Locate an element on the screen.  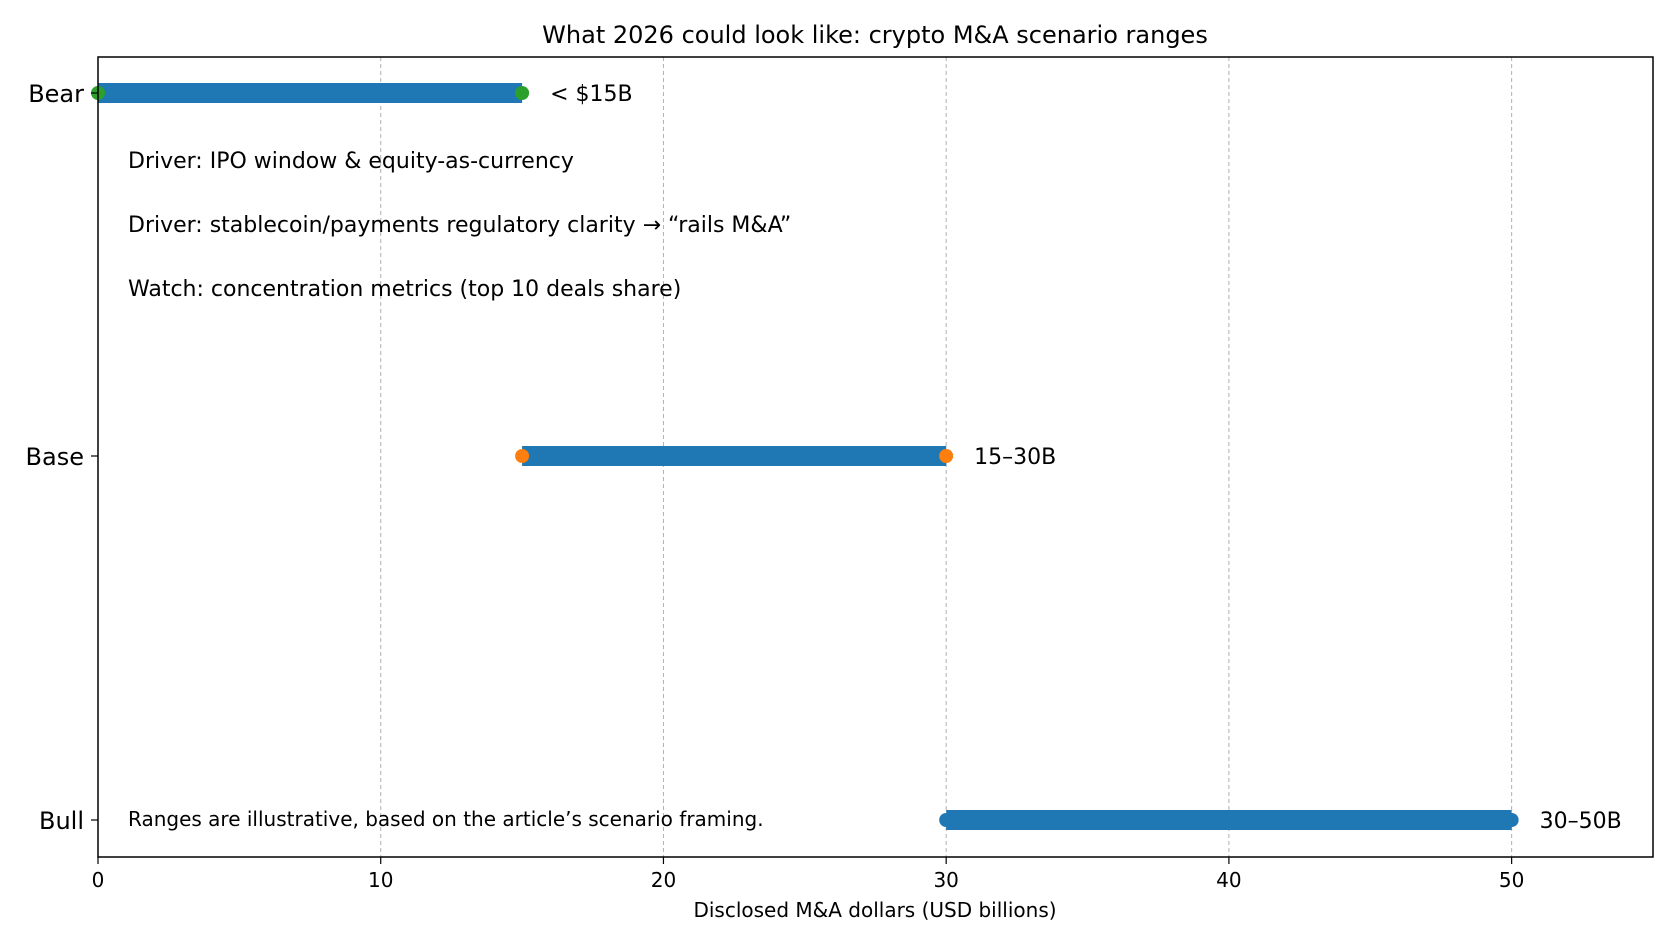
x-axis-label: Disclosed M&A dollars (USD billions) is located at coordinates (874, 910).